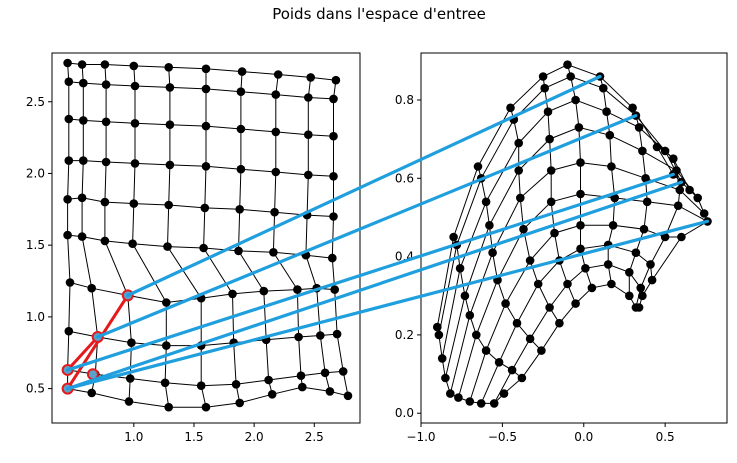  What do you see at coordinates (583, 437) in the screenshot?
I see `right-xtick-label-2: 0.0` at bounding box center [583, 437].